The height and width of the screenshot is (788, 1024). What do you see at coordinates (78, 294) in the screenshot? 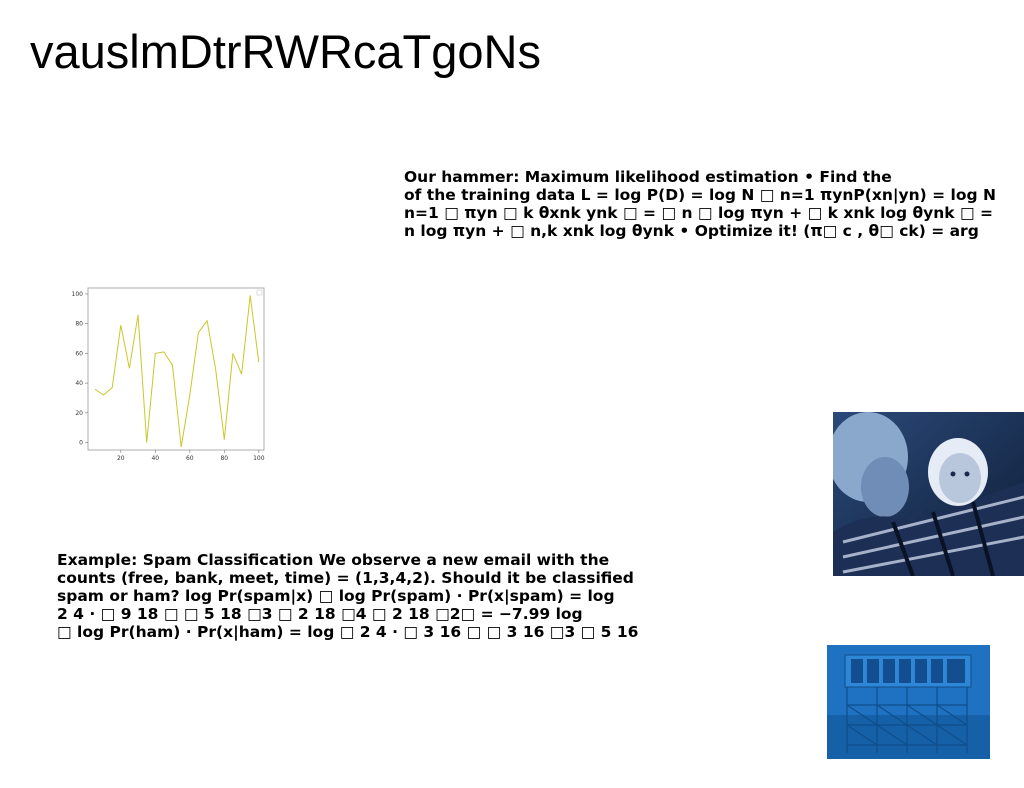
I see `y-tick-label: 100` at bounding box center [78, 294].